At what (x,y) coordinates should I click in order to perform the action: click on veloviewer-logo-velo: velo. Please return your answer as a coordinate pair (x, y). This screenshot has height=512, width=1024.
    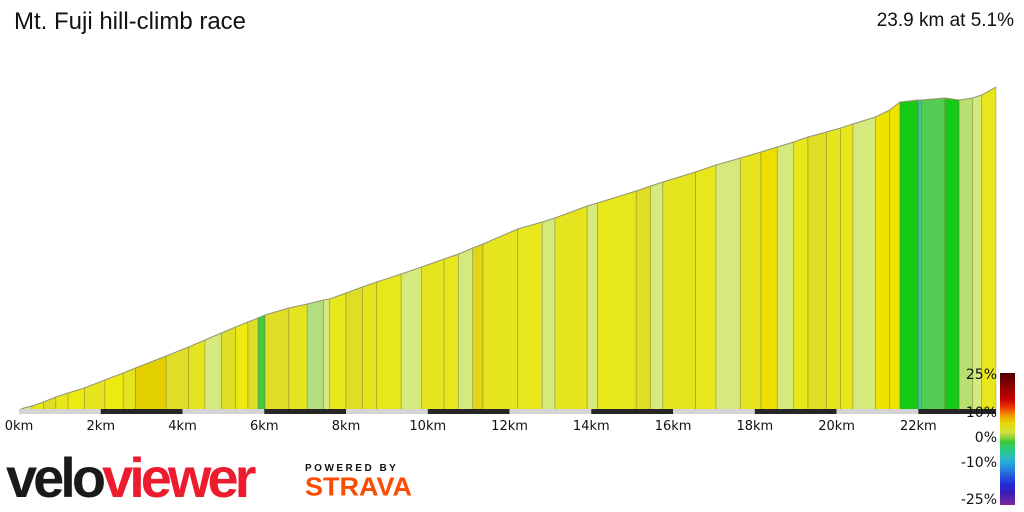
    Looking at the image, I should click on (56, 477).